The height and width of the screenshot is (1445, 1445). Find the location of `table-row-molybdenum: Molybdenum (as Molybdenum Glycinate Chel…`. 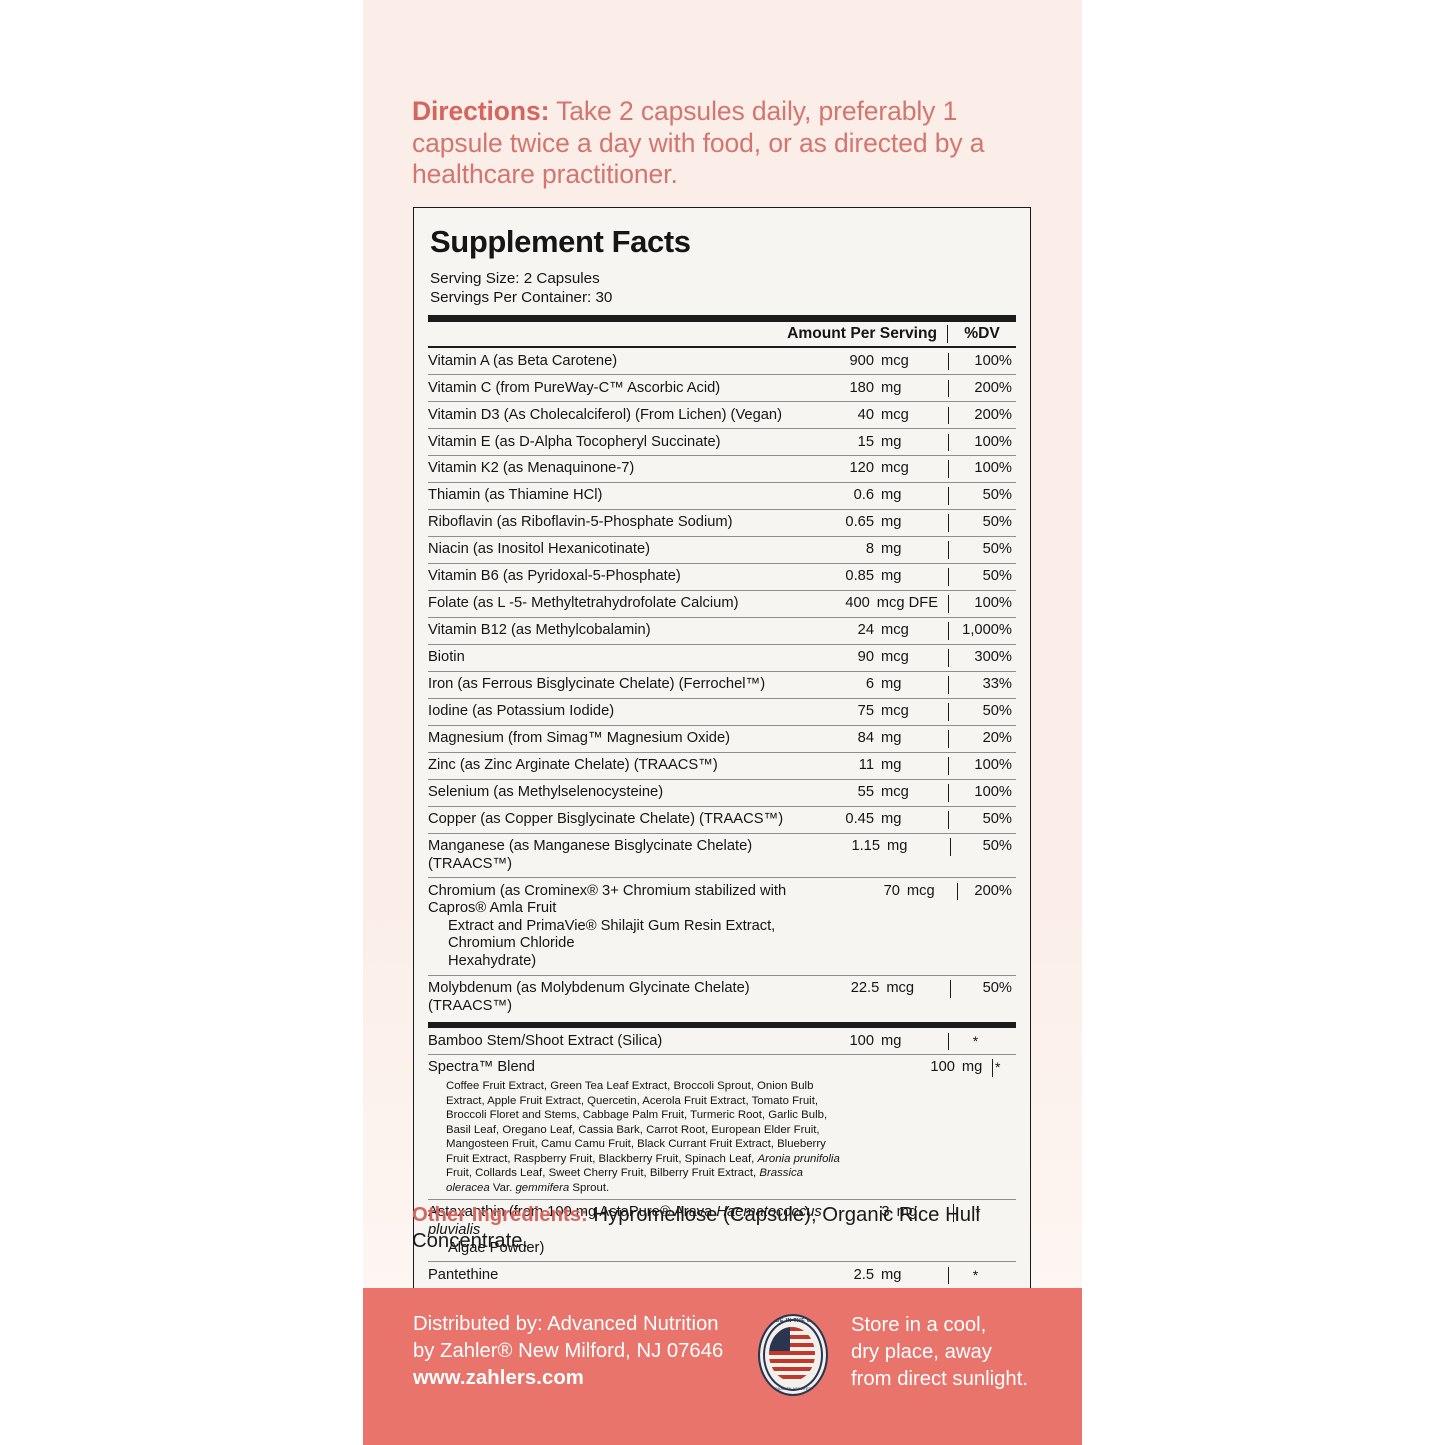

table-row-molybdenum: Molybdenum (as Molybdenum Glycinate Chel… is located at coordinates (722, 998).